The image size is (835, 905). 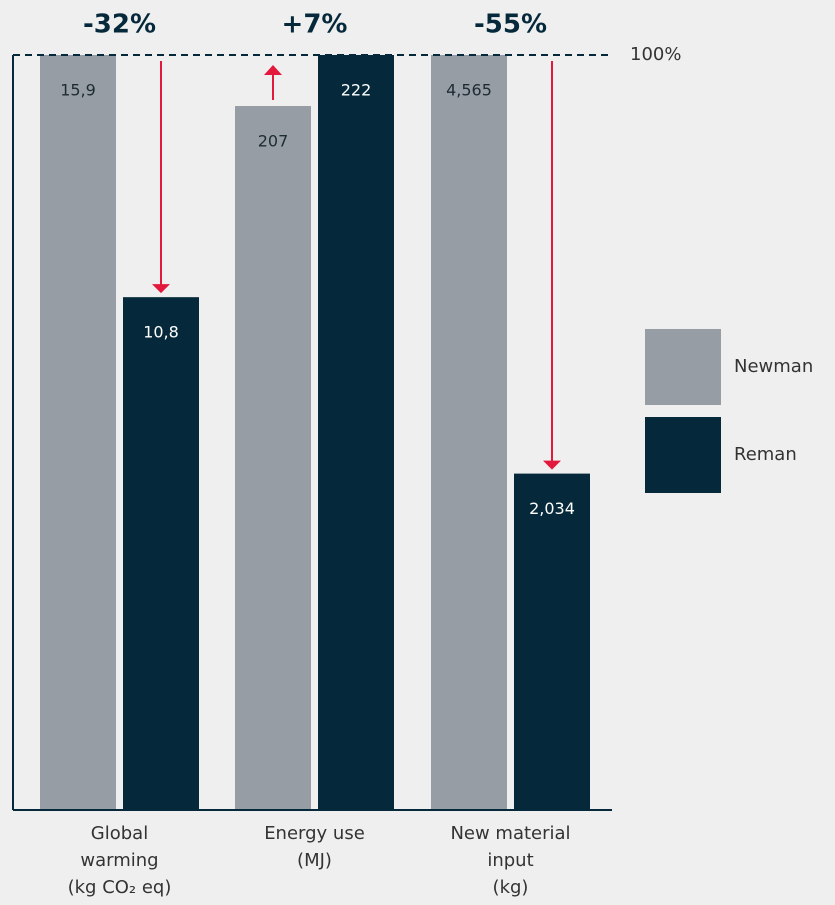 I want to click on x-tick-label: New material, so click(x=510, y=833).